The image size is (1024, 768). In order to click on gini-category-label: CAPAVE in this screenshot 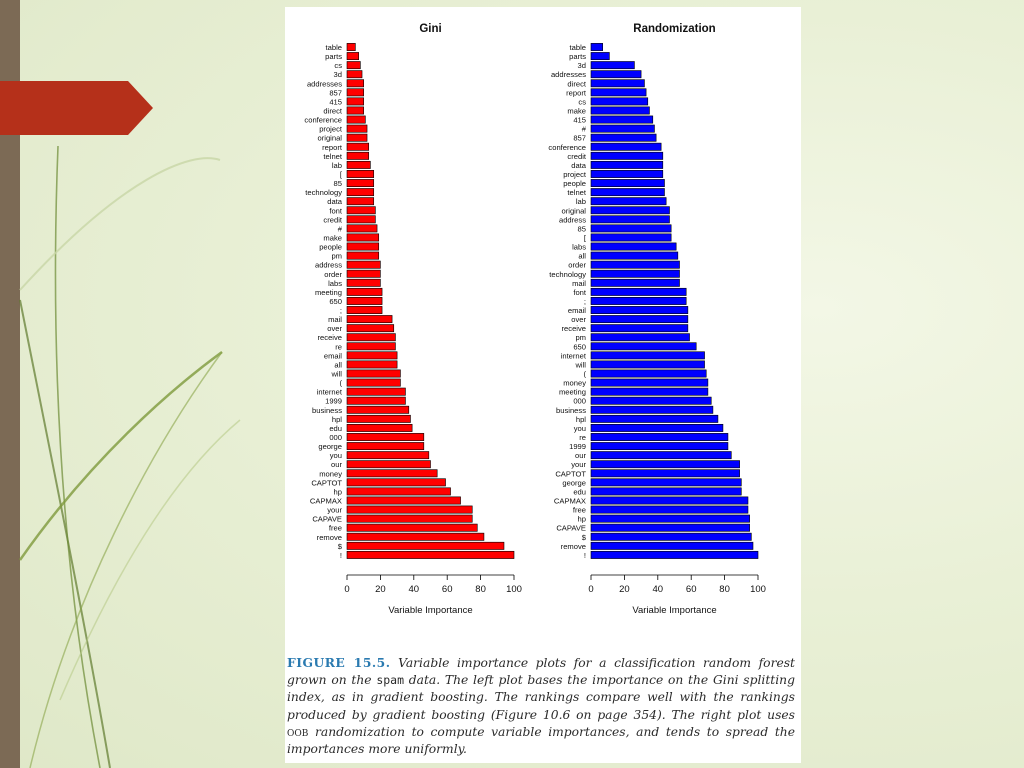, I will do `click(327, 519)`.